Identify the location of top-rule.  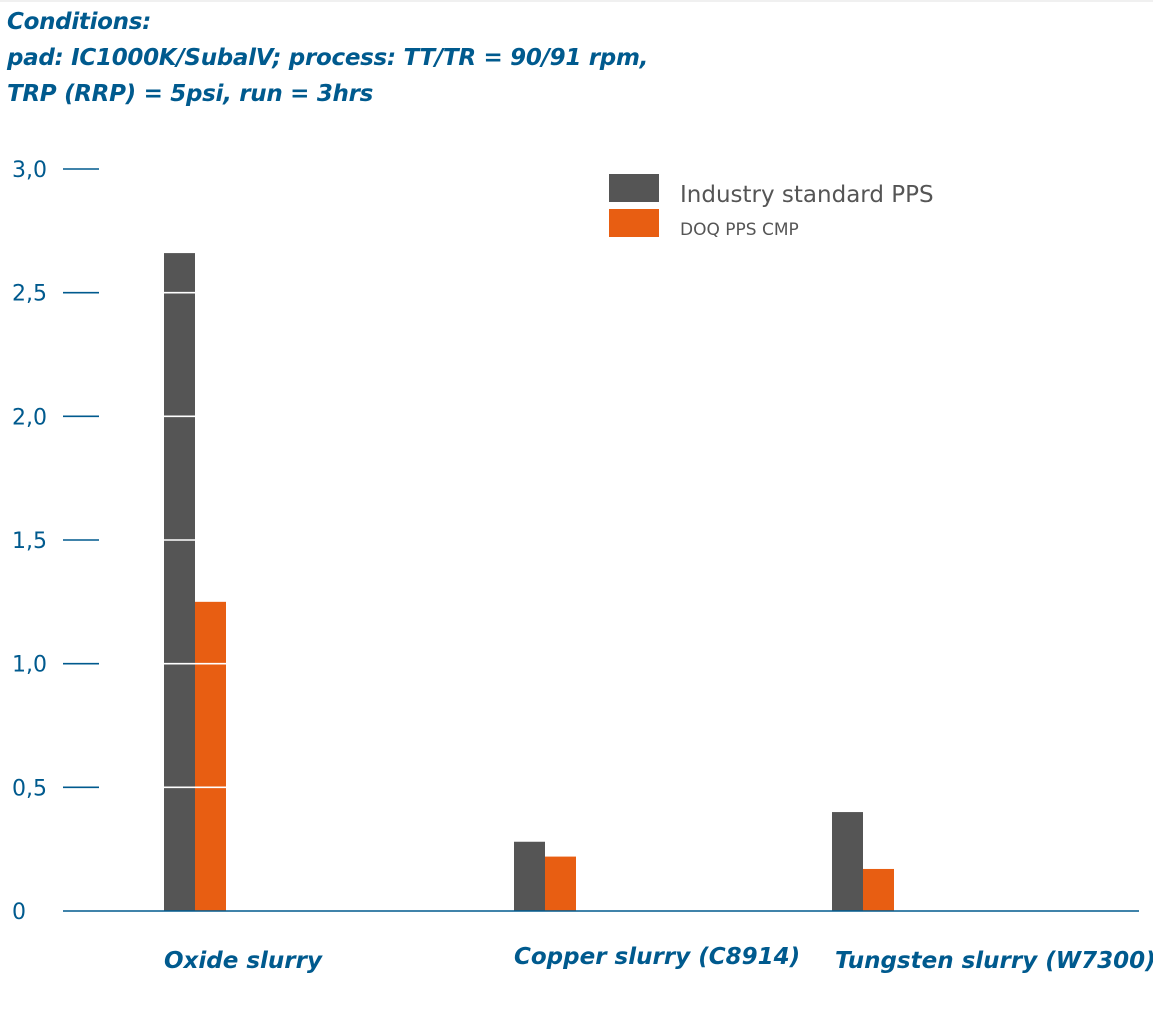
(576, 1).